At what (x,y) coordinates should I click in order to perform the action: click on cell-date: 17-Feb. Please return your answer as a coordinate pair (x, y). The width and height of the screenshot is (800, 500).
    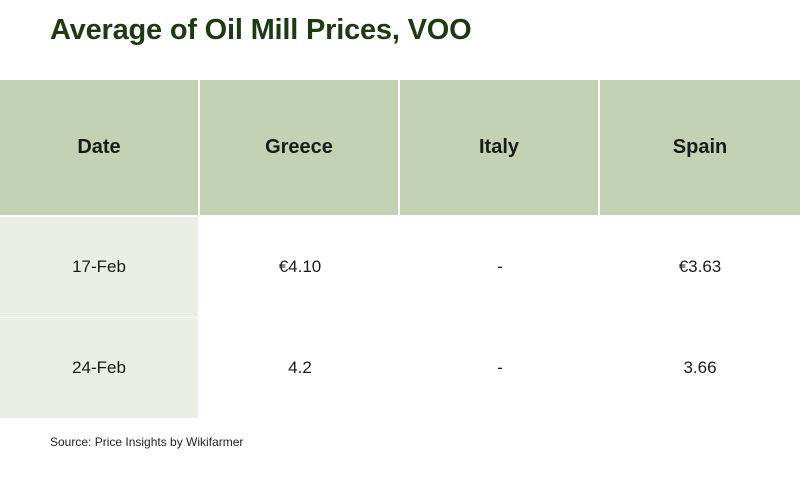
    Looking at the image, I should click on (100, 267).